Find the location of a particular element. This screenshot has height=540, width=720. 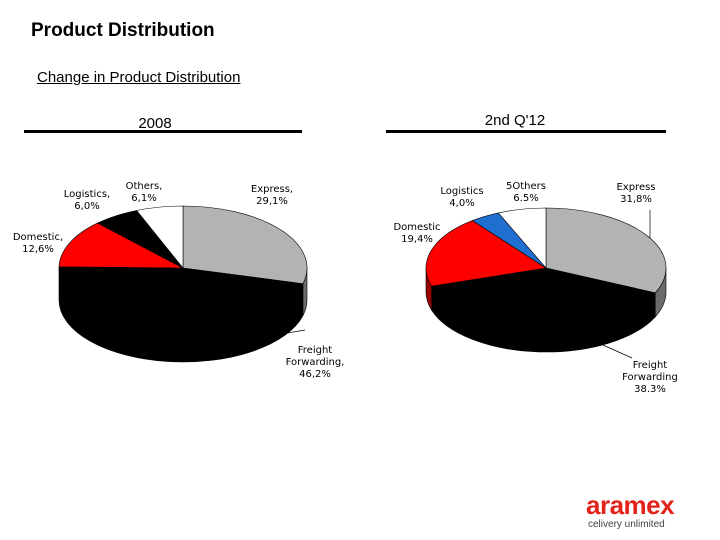

chart-title-rule-2008 is located at coordinates (163, 131).